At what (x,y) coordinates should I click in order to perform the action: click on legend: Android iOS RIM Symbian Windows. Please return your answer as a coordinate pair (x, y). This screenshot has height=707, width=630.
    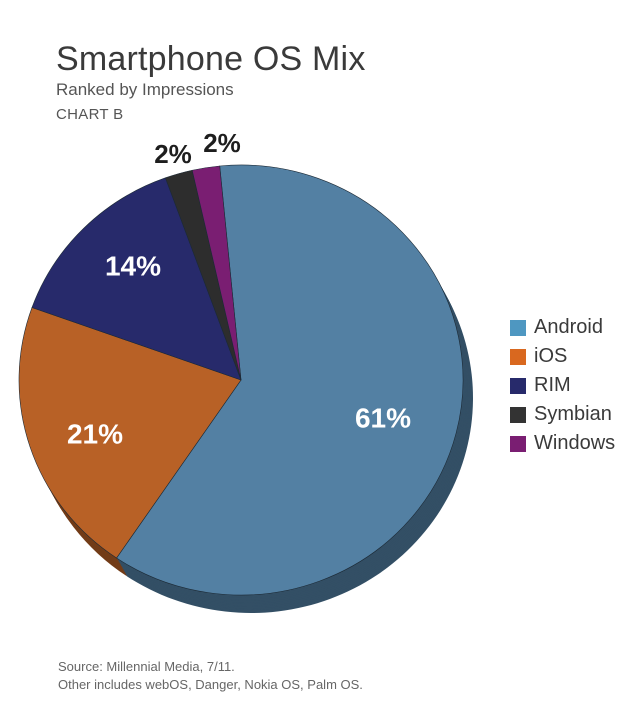
    Looking at the image, I should click on (562, 385).